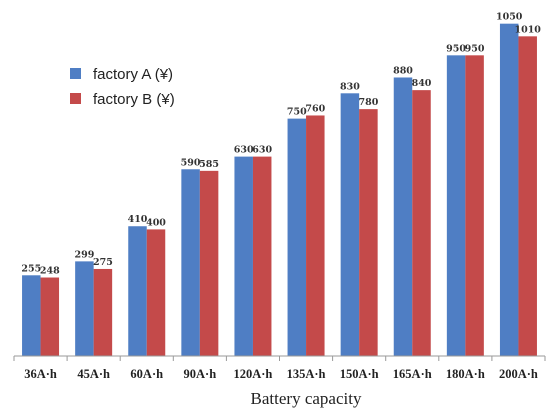 The width and height of the screenshot is (550, 415). What do you see at coordinates (412, 374) in the screenshot?
I see `x-tick-label: 165A·h` at bounding box center [412, 374].